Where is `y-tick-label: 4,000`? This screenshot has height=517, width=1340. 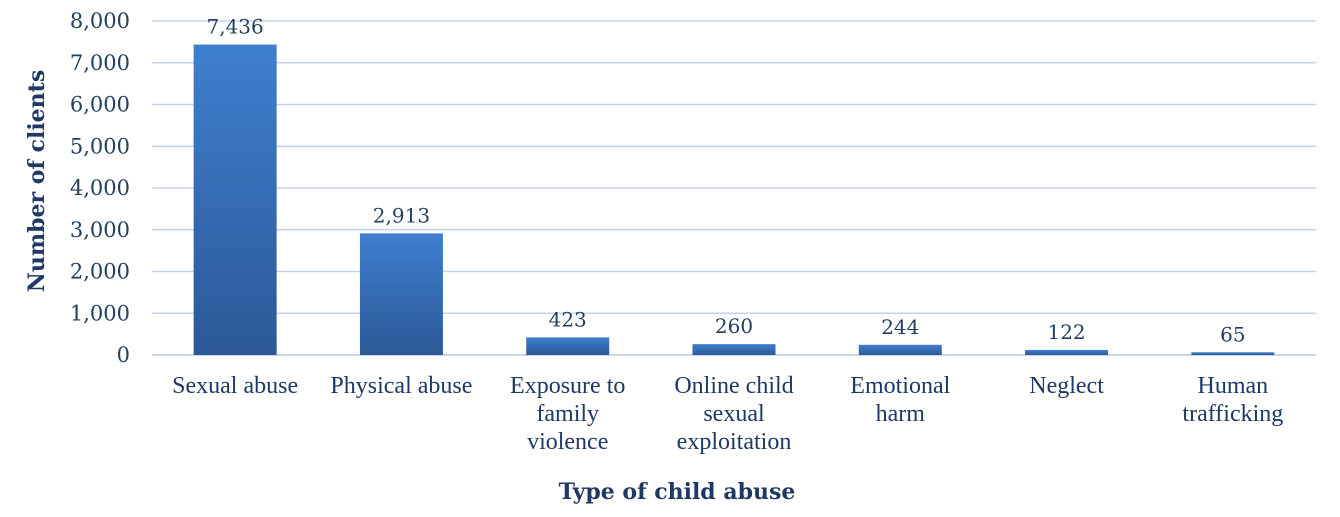 y-tick-label: 4,000 is located at coordinates (100, 188).